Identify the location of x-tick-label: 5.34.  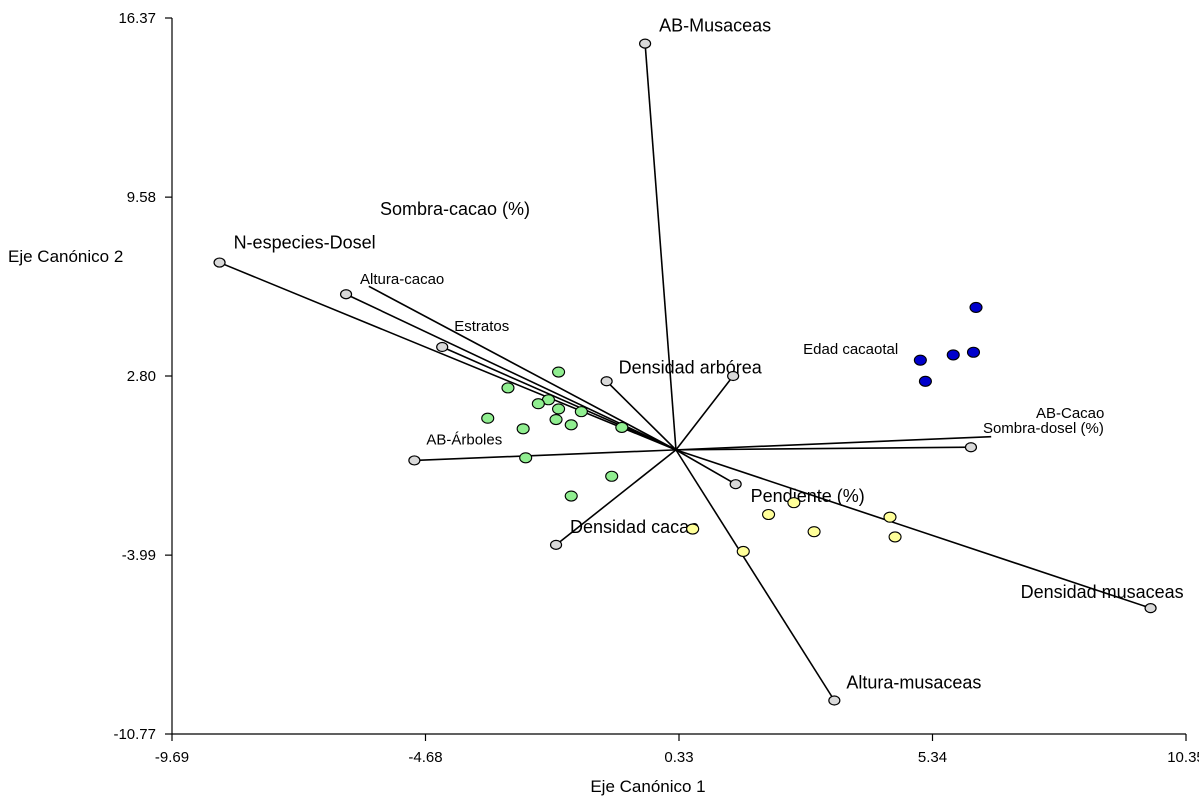
(932, 757).